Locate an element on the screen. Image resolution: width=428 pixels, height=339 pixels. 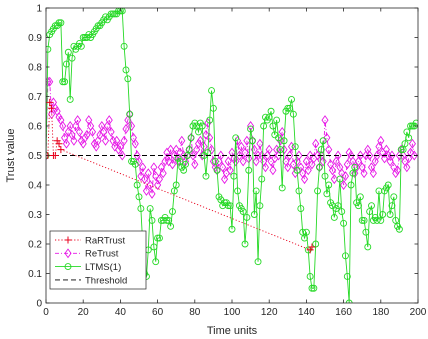
y-tick-label: 0.3 is located at coordinates (35, 215).